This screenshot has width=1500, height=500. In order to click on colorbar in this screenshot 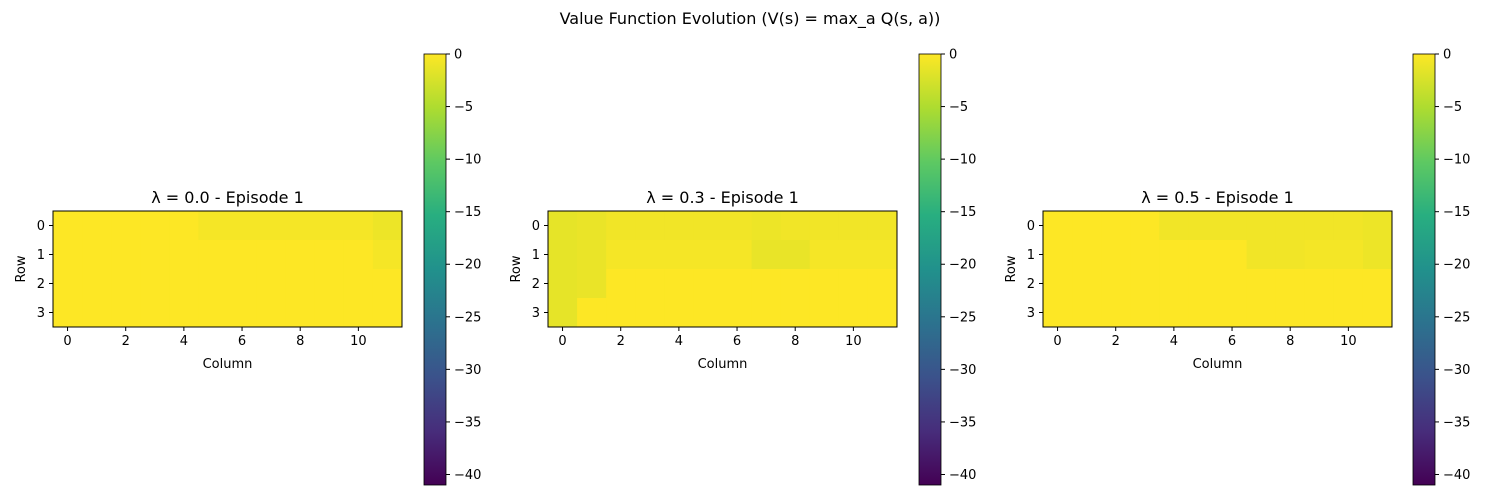, I will do `click(435, 269)`.